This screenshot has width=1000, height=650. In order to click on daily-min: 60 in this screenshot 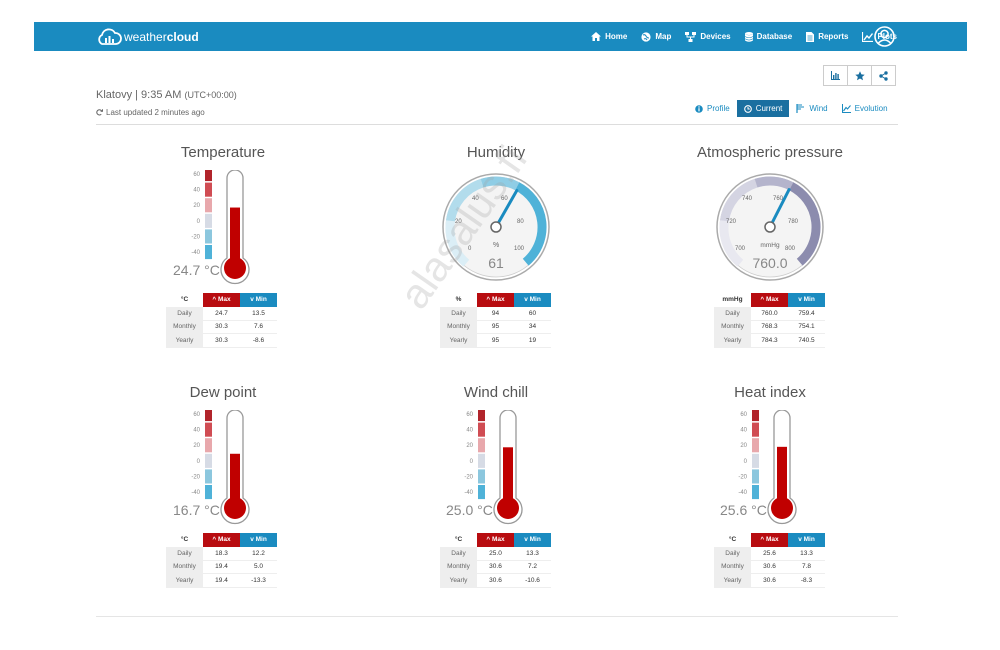, I will do `click(532, 313)`.